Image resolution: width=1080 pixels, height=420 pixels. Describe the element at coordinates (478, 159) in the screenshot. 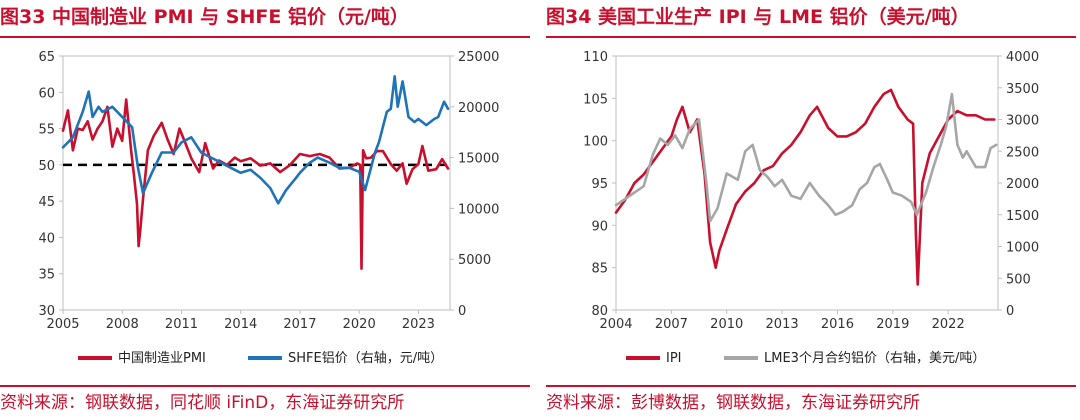

I see `right-axis-tick-label: 15000` at that location.